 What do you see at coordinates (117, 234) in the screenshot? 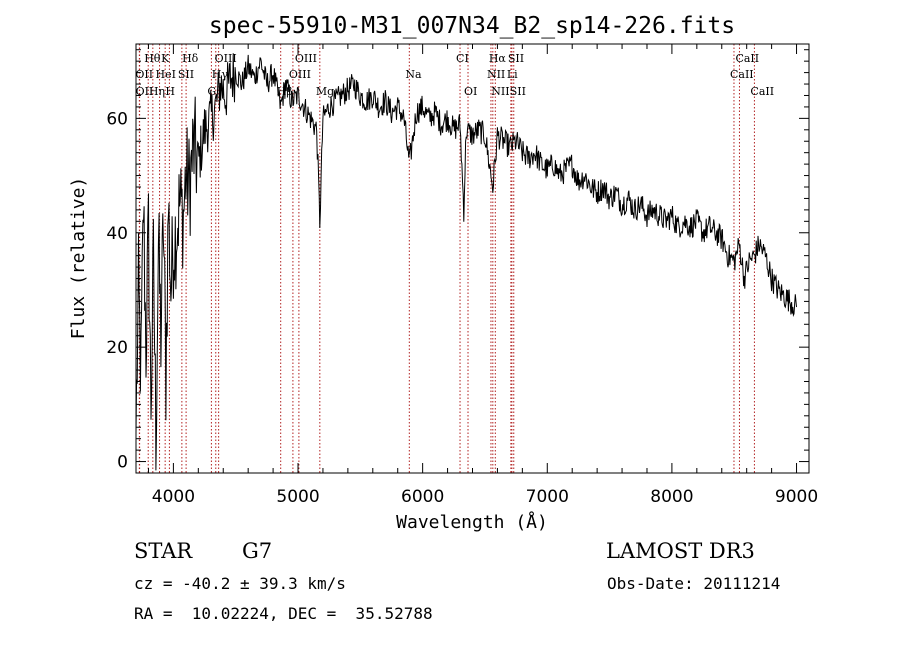
I see `y-tick-label-40: 40` at bounding box center [117, 234].